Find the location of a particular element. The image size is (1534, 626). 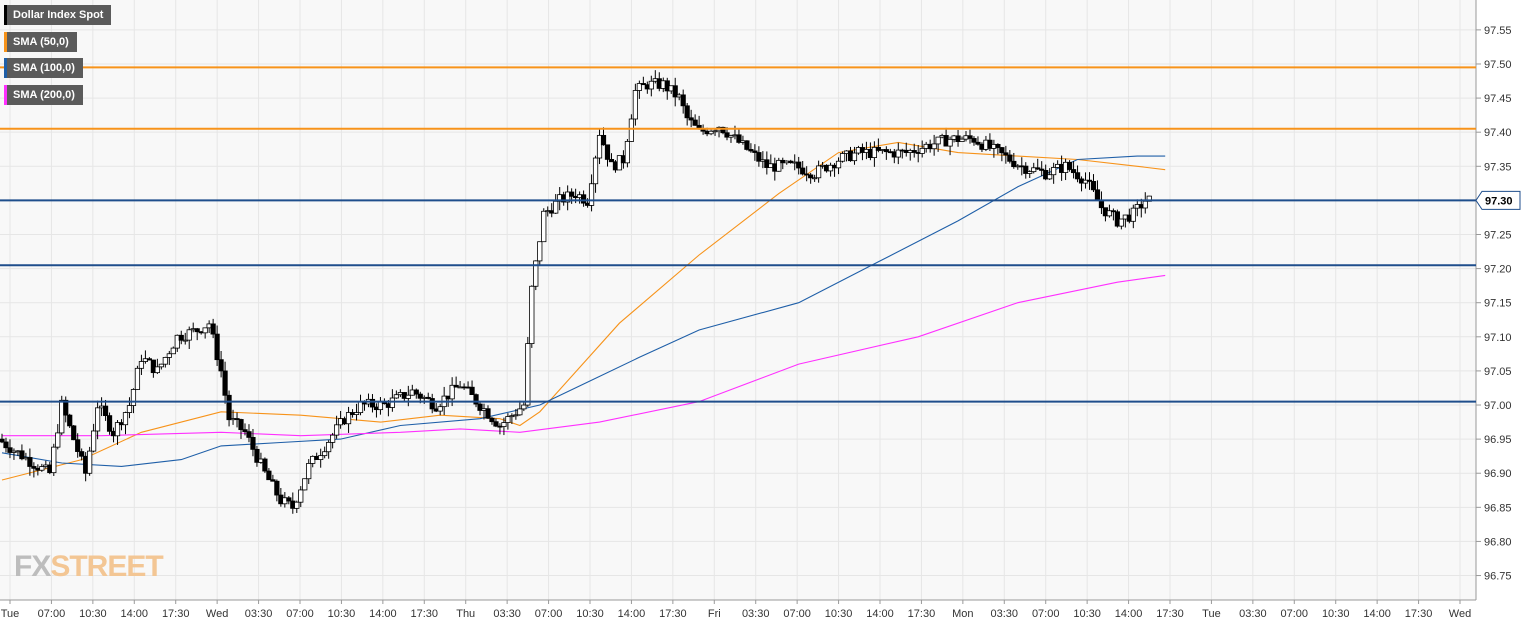

y-tick-label: 97.15 is located at coordinates (1498, 304).